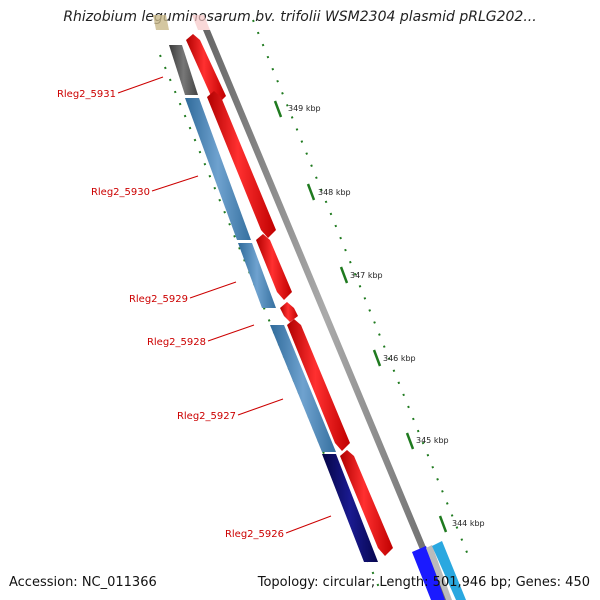 The height and width of the screenshot is (600, 600). What do you see at coordinates (468, 523) in the screenshot?
I see `kbp-label-344: 344 kbp` at bounding box center [468, 523].